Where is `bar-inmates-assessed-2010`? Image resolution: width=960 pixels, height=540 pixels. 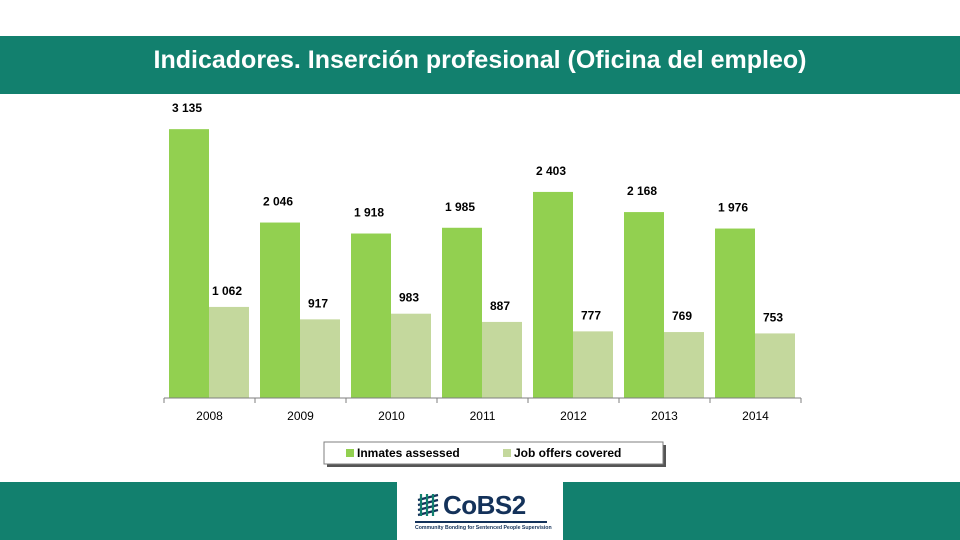 bar-inmates-assessed-2010 is located at coordinates (371, 315).